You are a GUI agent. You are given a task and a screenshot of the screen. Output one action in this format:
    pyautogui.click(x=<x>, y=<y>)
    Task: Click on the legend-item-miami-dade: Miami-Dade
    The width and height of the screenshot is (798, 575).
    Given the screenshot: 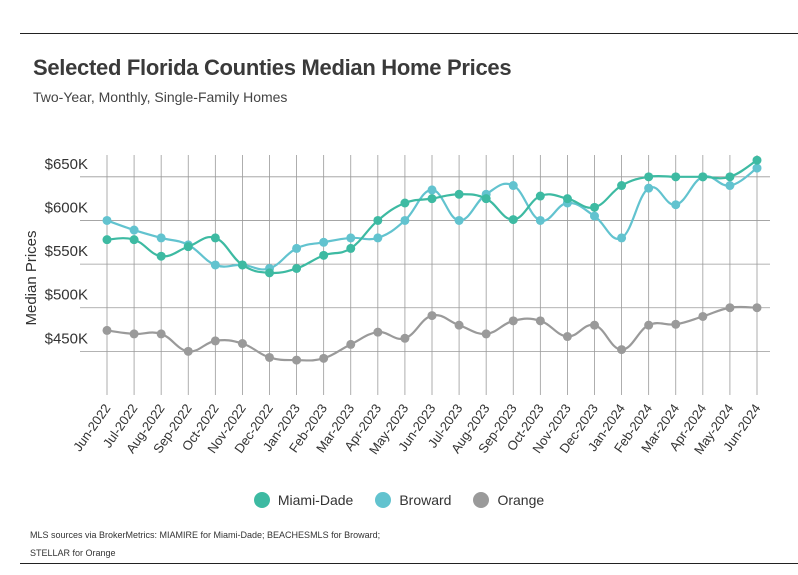 What is the action you would take?
    pyautogui.click(x=303, y=500)
    